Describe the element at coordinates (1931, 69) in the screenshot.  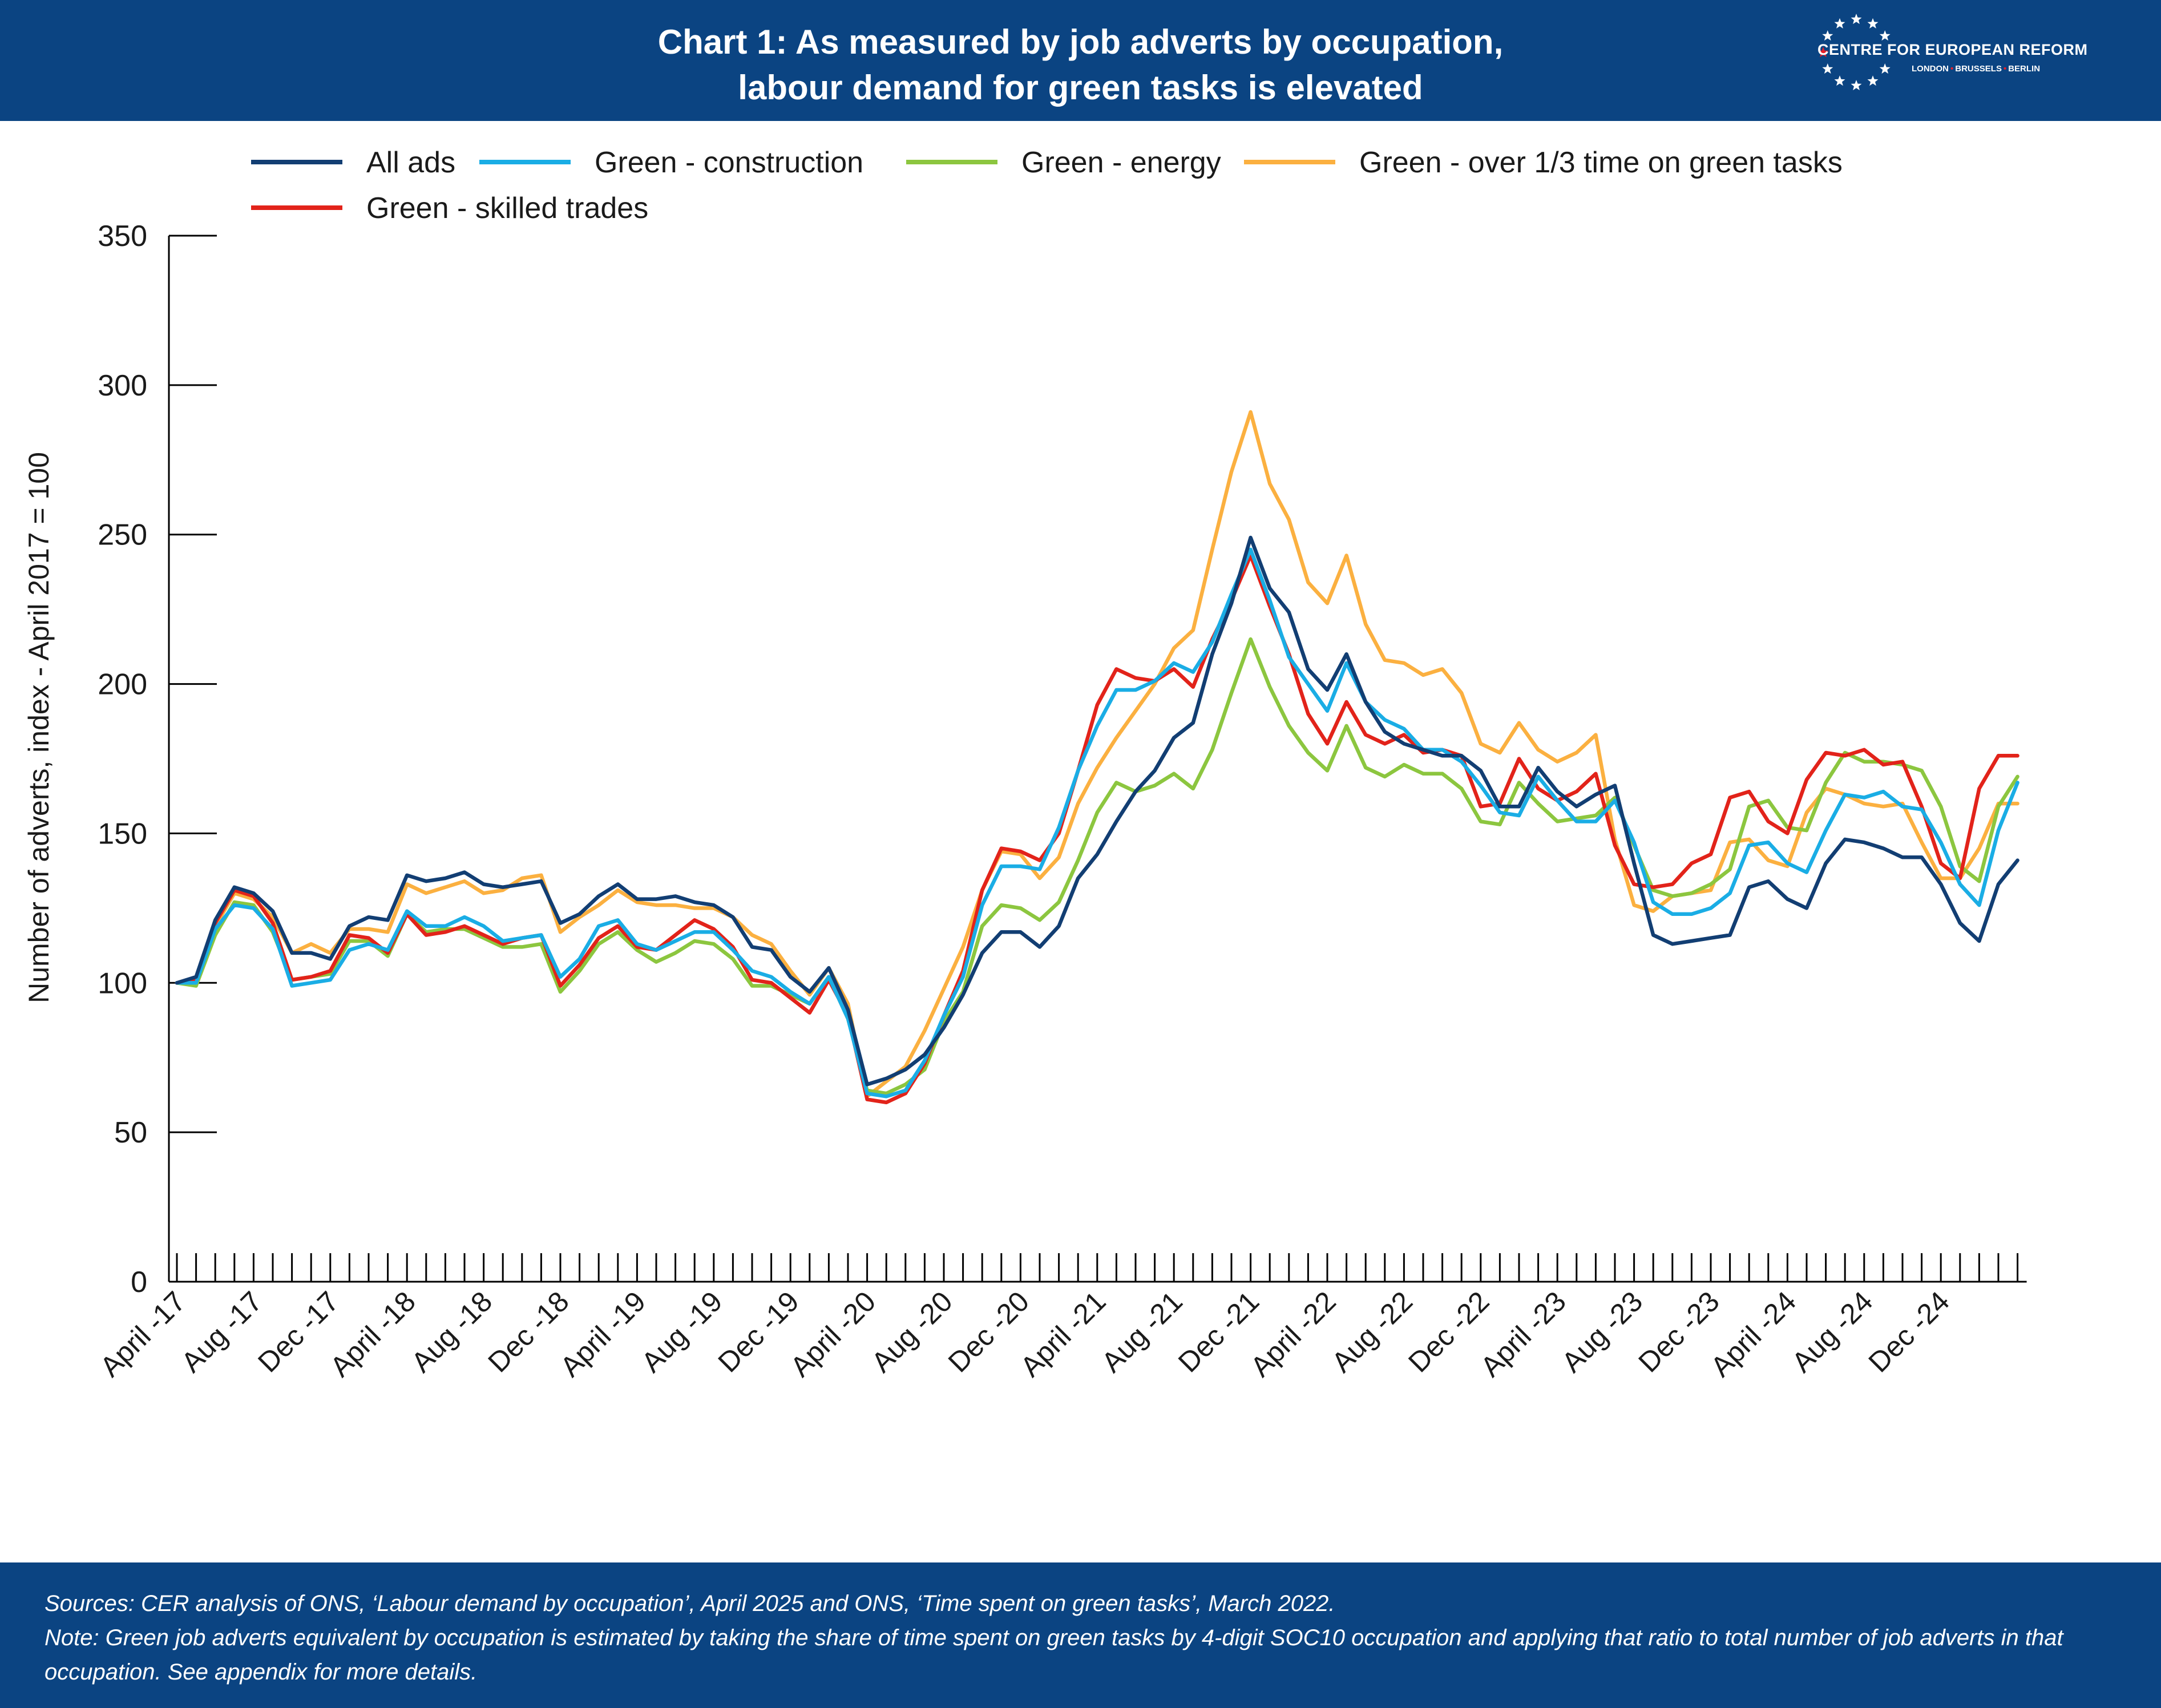
I see `logo-city-london: LONDON` at that location.